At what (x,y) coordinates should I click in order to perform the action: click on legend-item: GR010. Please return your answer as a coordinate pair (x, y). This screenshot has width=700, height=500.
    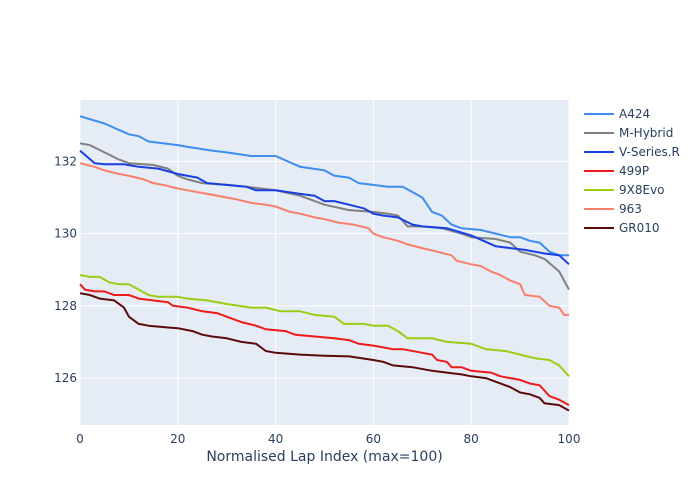
    Looking at the image, I should click on (622, 228).